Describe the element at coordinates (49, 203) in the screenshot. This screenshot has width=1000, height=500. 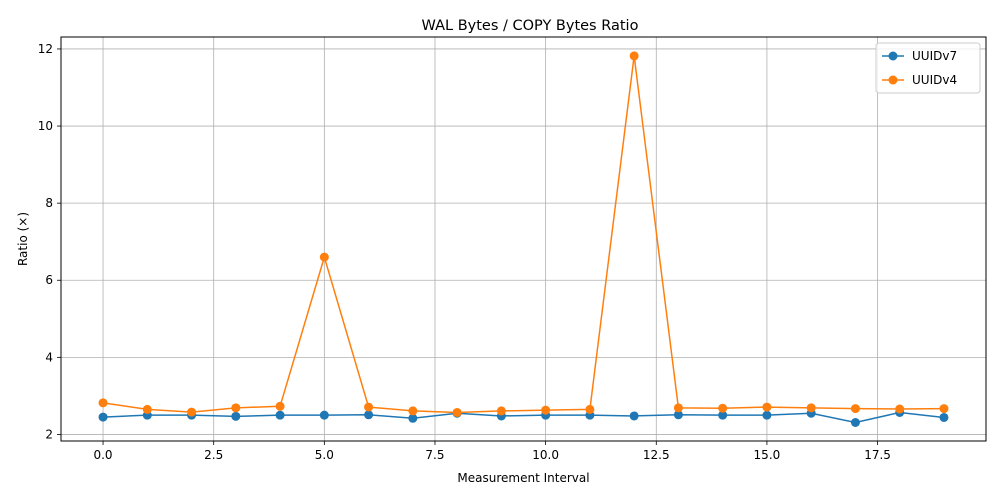
I see `y-tick-label: 8` at that location.